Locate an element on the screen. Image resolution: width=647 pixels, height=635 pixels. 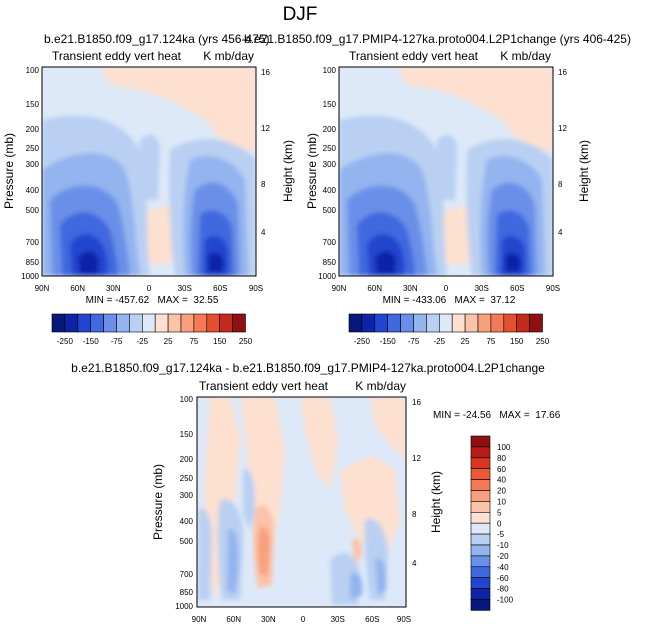
colorbar-1-label: -250 is located at coordinates (65, 341).